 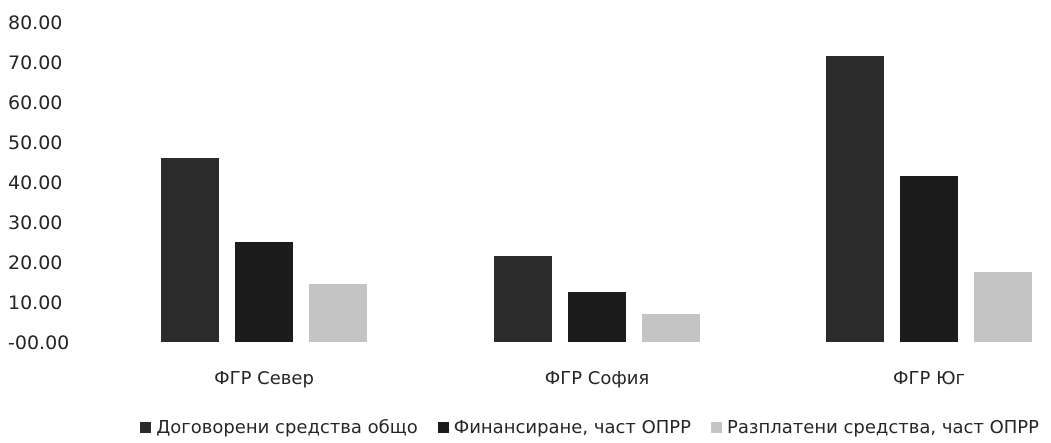 What do you see at coordinates (35, 303) in the screenshot?
I see `y-tick-label: 10.00` at bounding box center [35, 303].